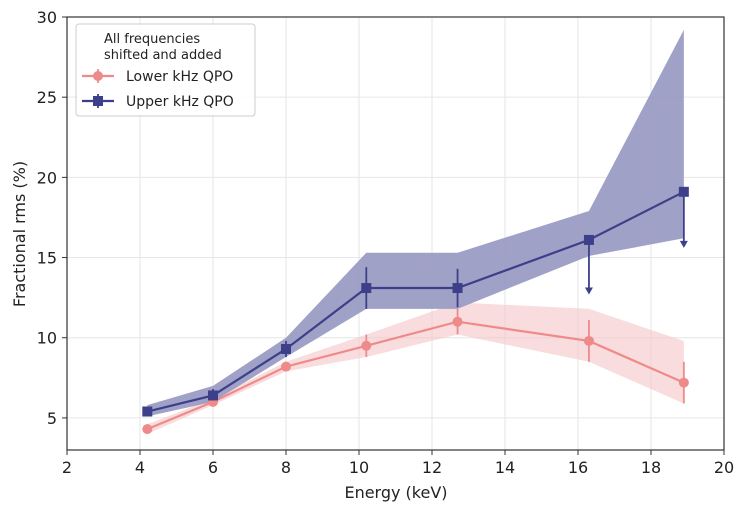  Describe the element at coordinates (47, 258) in the screenshot. I see `y-tick-label: 15` at that location.